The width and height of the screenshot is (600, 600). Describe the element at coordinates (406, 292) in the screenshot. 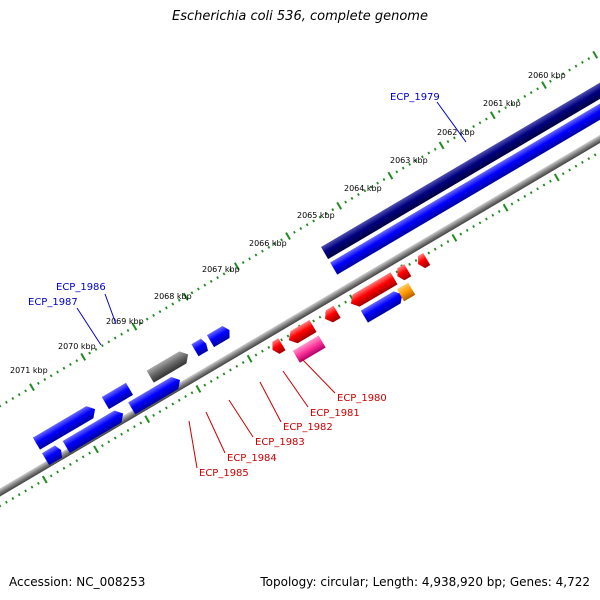

I see `gene-ecp-1981-orange` at that location.